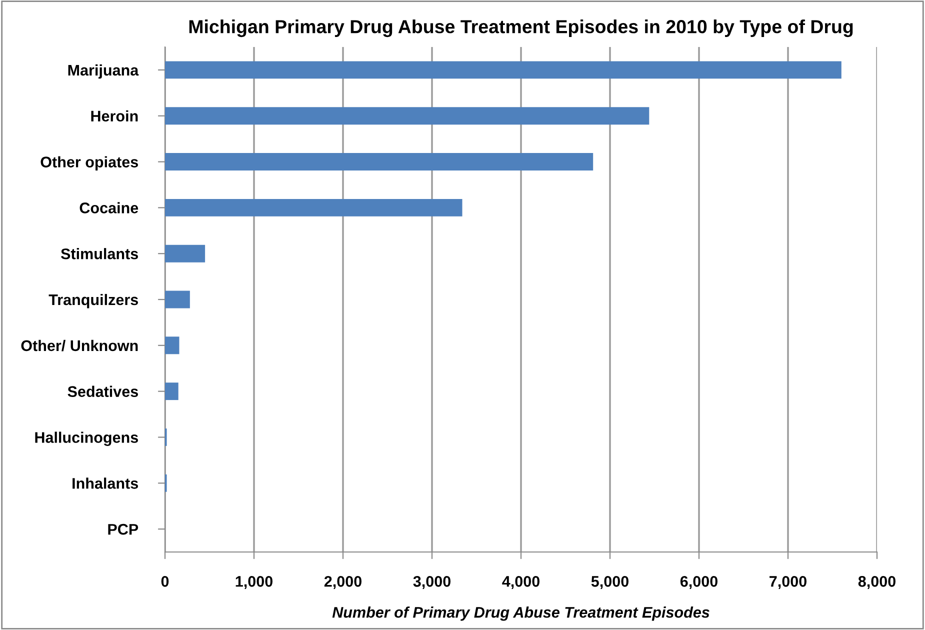 This screenshot has width=925, height=630. I want to click on y-tick-label: Sedatives, so click(103, 392).